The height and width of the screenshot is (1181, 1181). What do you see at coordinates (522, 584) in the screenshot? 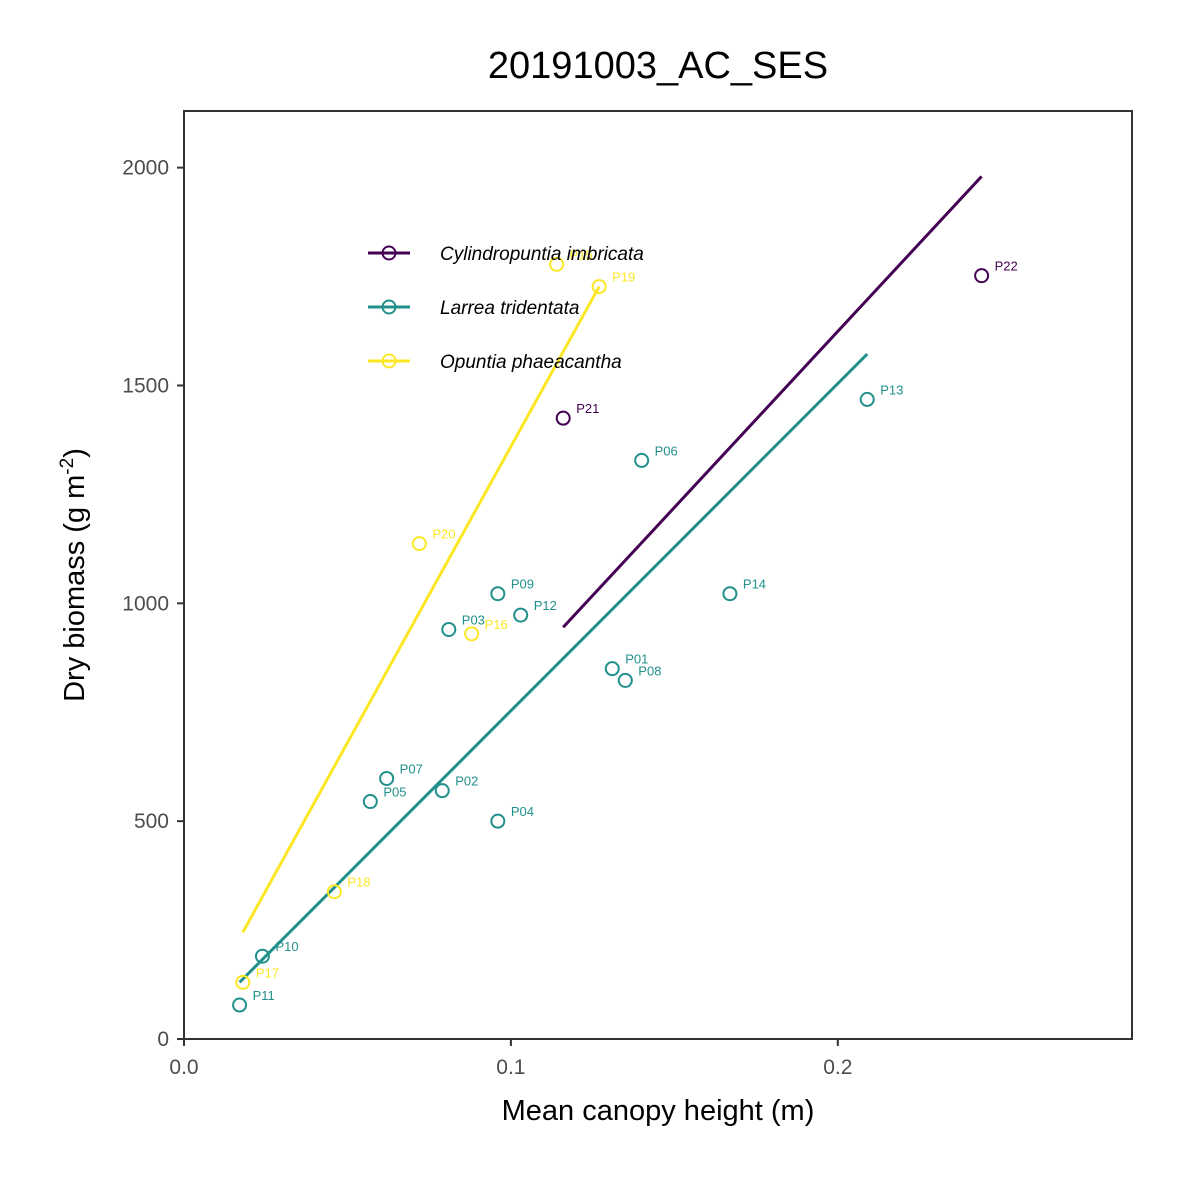
I see `point-label: P09` at bounding box center [522, 584].